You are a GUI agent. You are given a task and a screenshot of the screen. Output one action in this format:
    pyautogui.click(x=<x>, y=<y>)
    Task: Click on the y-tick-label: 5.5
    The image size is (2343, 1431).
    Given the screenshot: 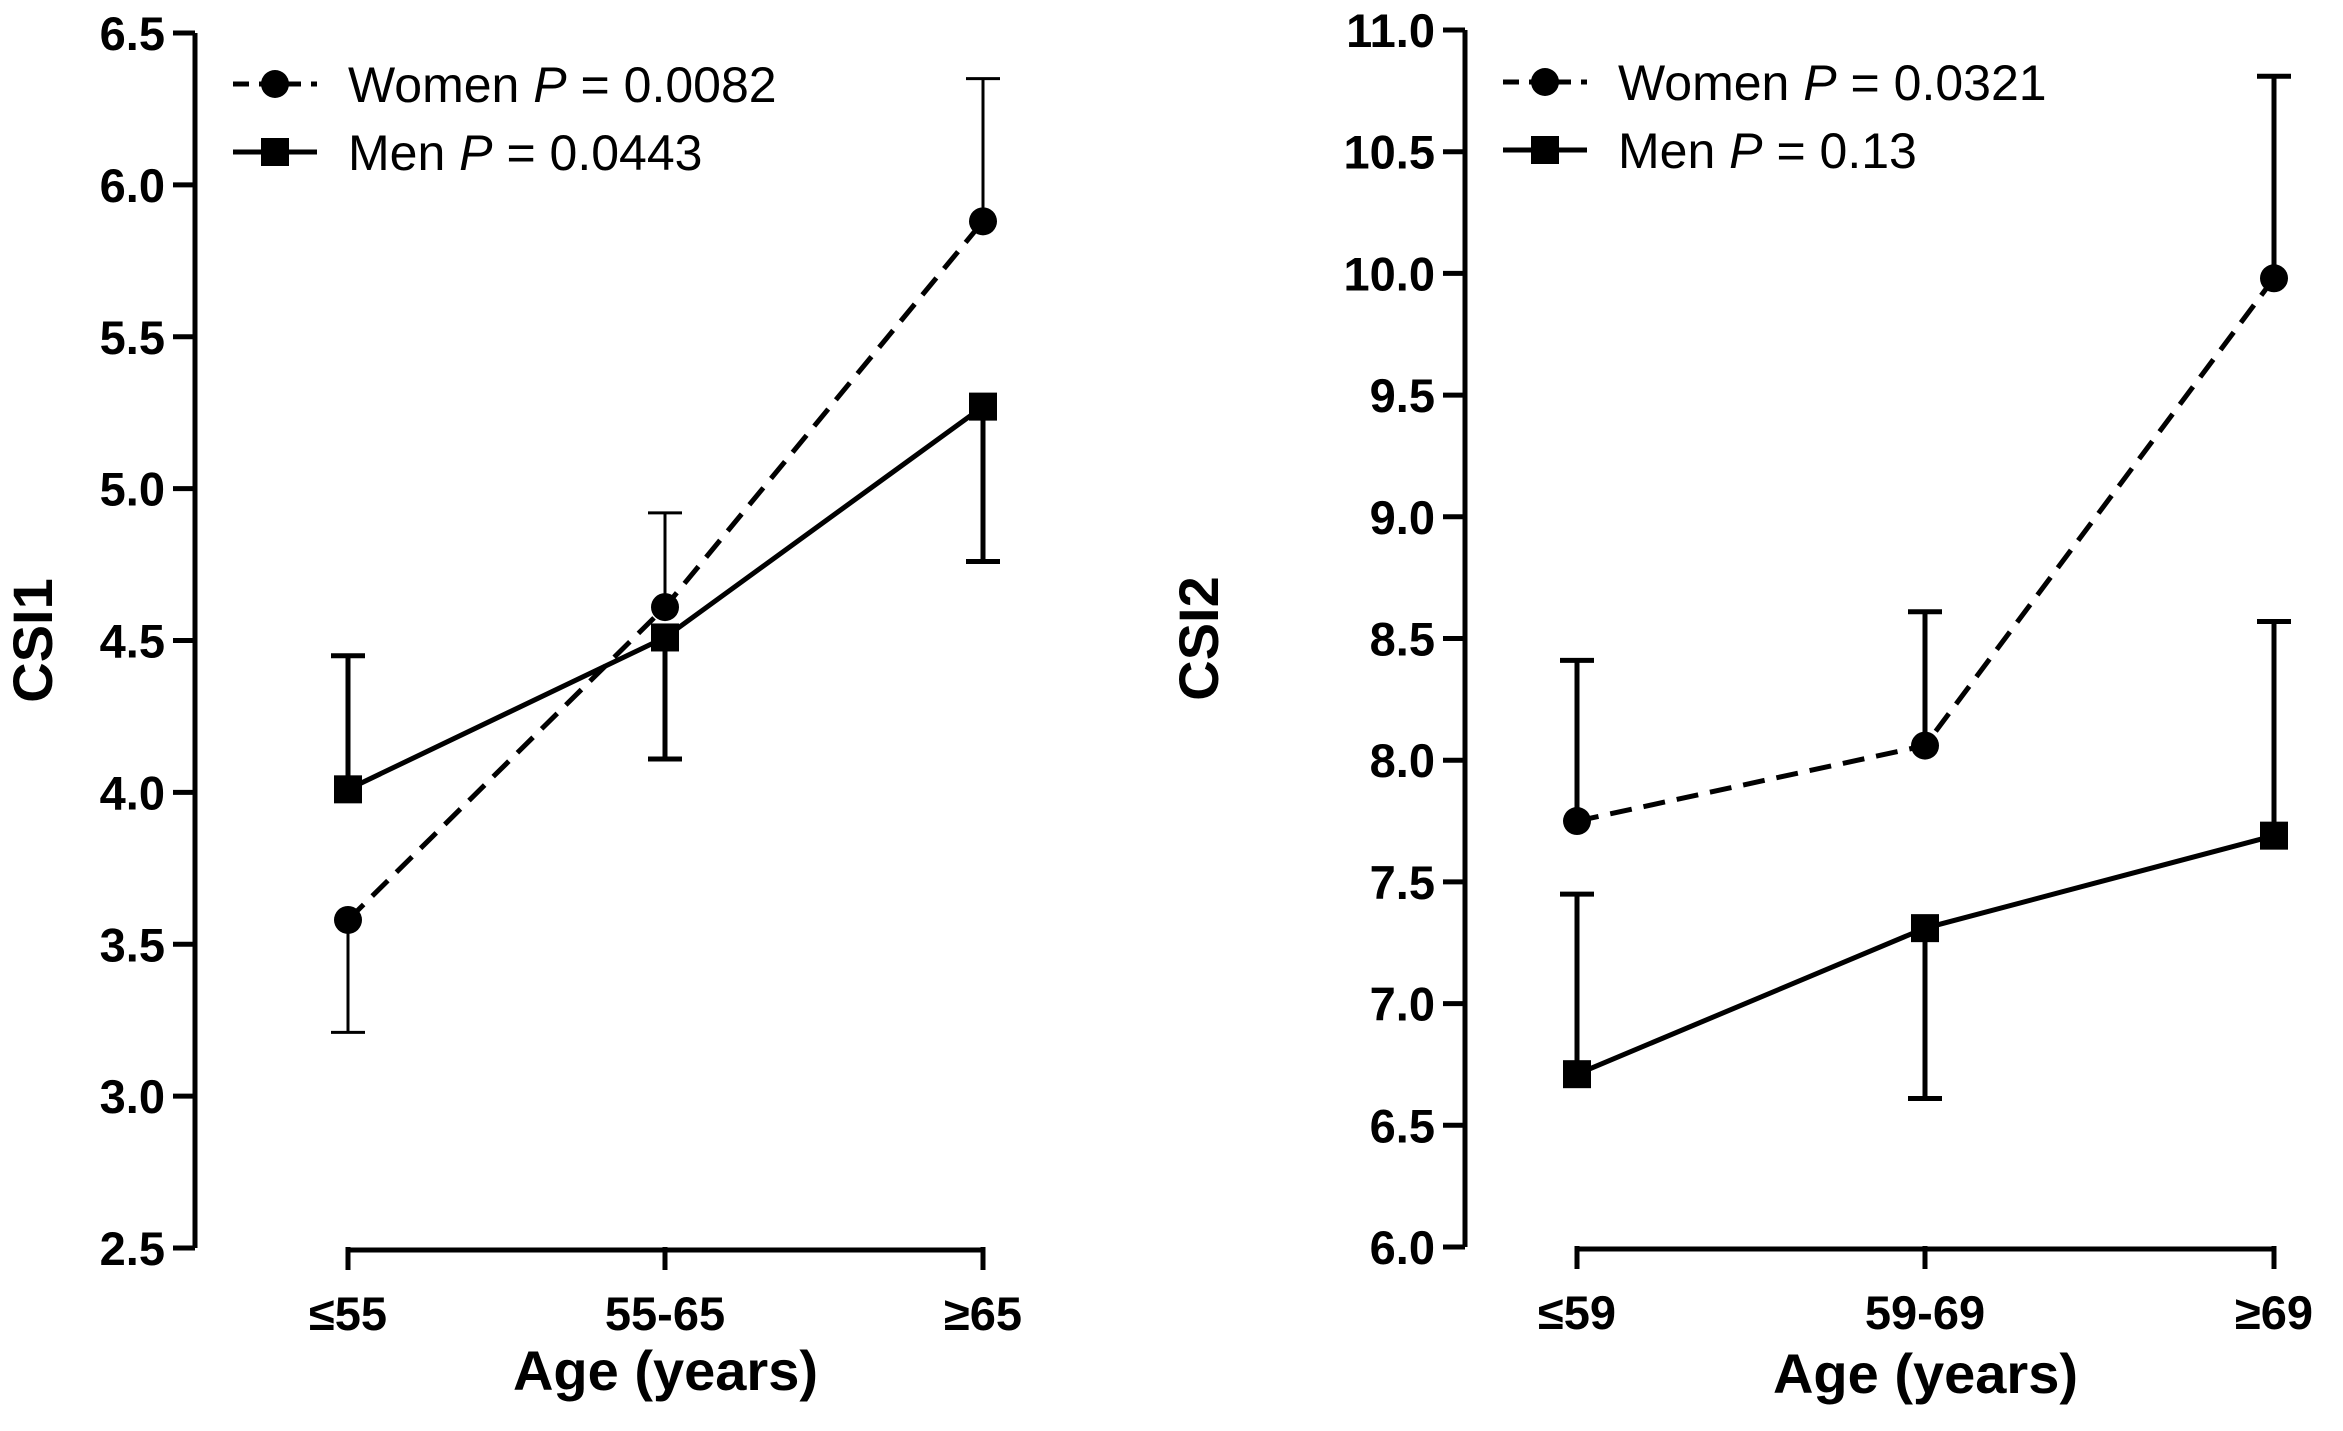 What is the action you would take?
    pyautogui.click(x=132, y=337)
    